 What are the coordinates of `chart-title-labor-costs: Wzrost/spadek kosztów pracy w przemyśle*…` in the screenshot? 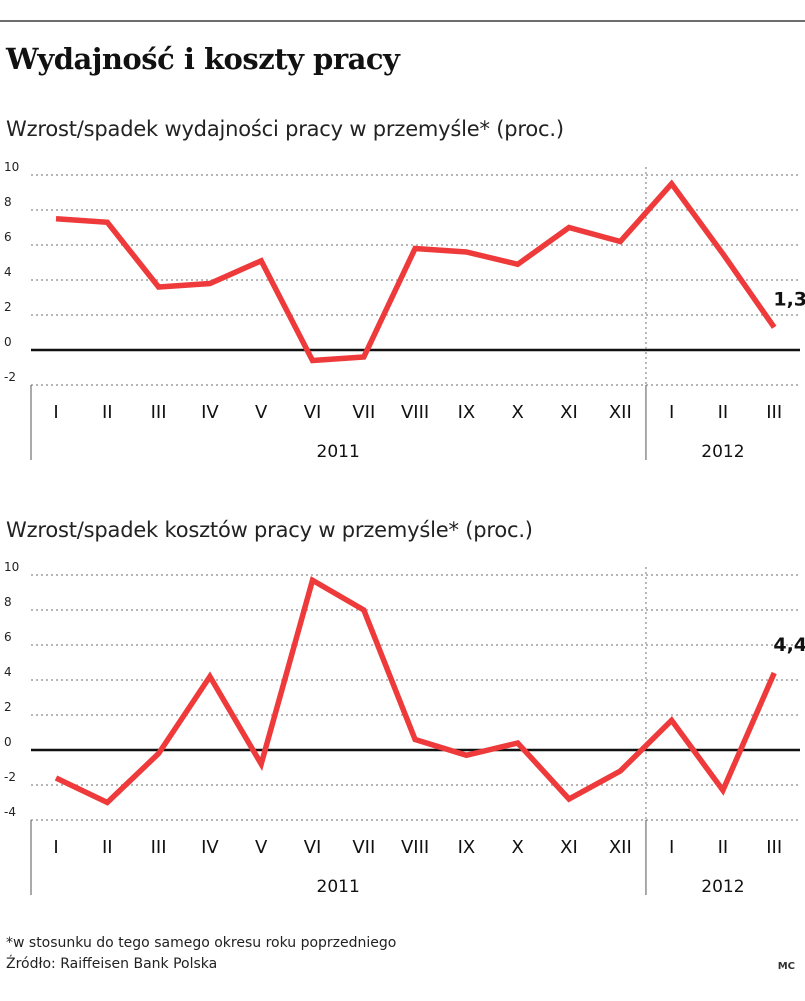 It's located at (269, 530).